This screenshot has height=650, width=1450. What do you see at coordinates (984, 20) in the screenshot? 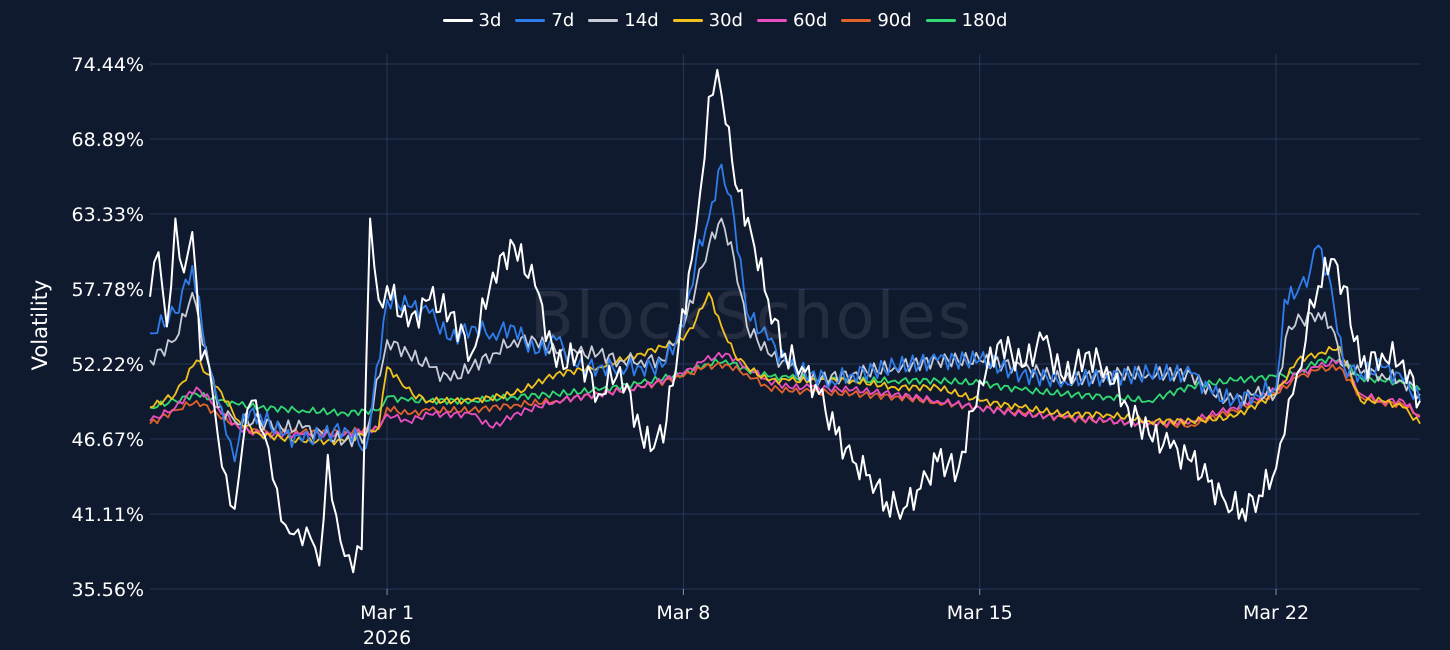
I see `legend-label: 180d` at bounding box center [984, 20].